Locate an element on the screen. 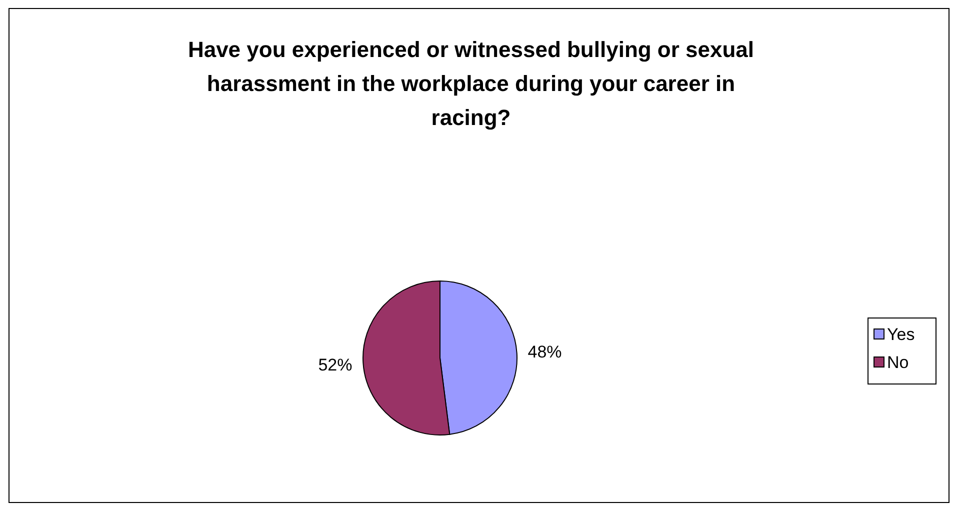 This screenshot has height=512, width=958. data-label: 48% is located at coordinates (545, 352).